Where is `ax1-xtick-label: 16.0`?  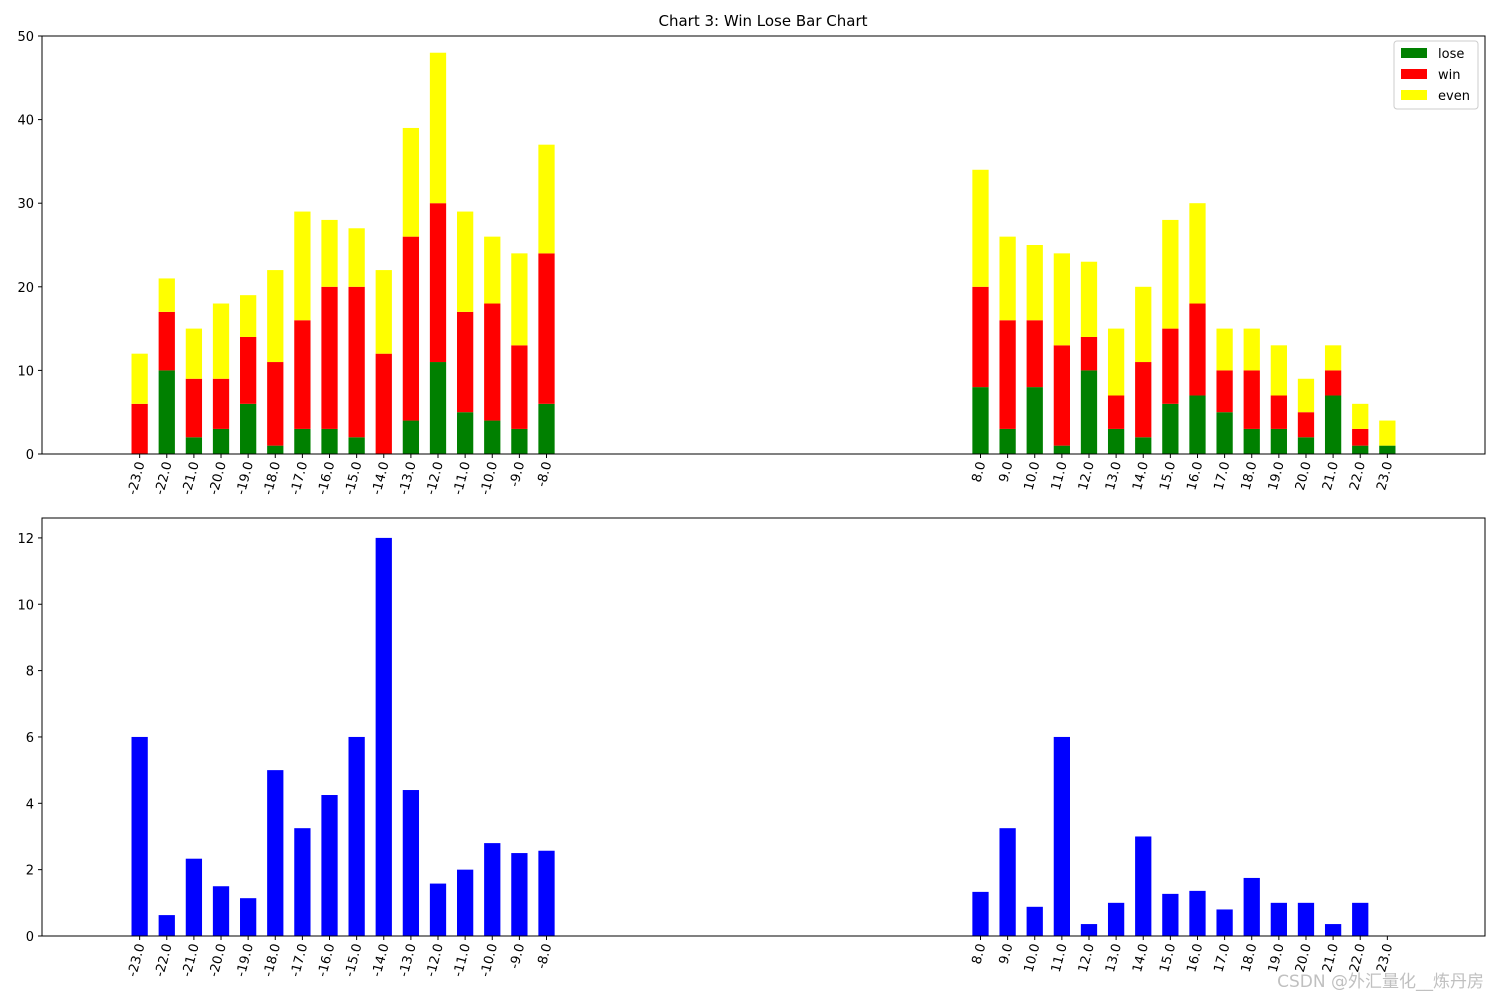
ax1-xtick-label: 16.0 is located at coordinates (1195, 476).